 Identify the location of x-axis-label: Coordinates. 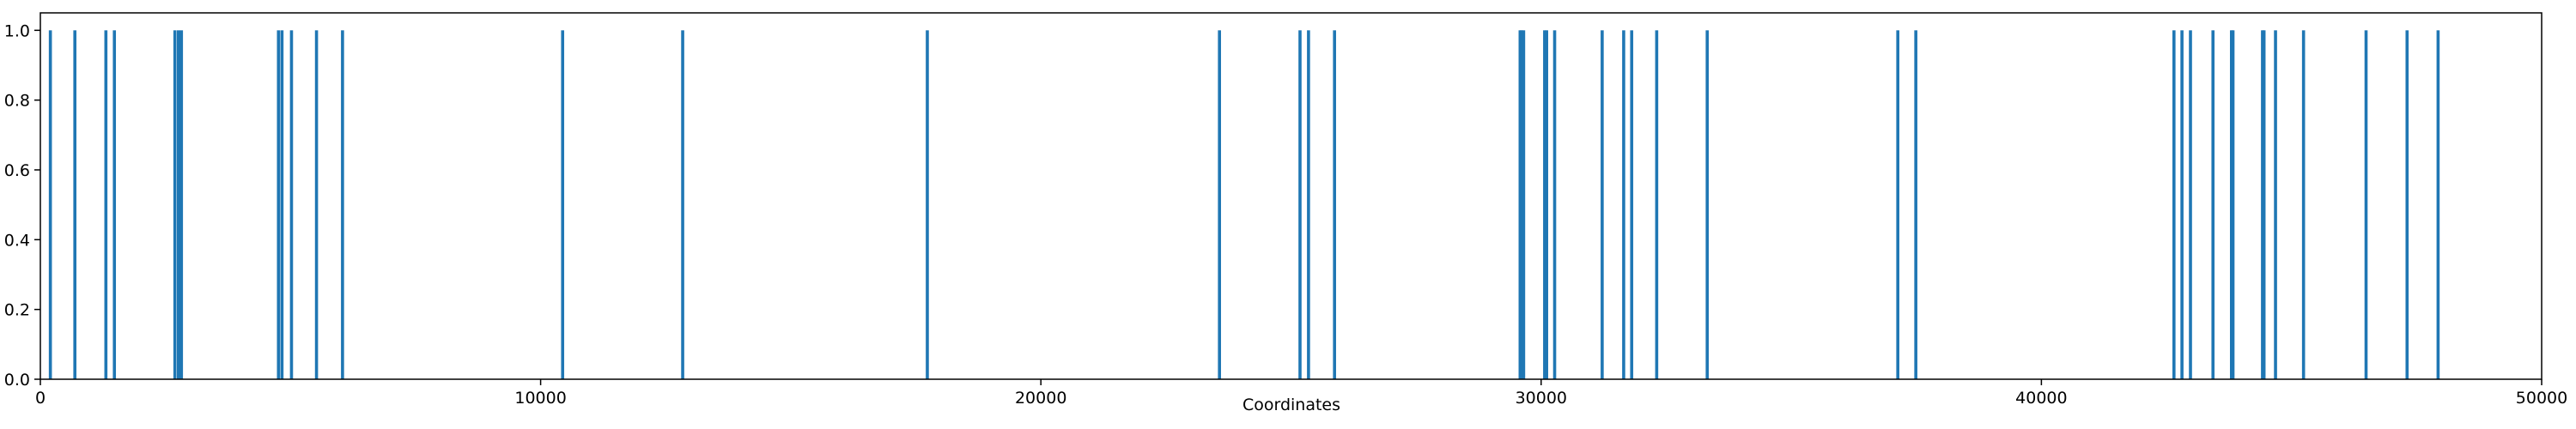
(1291, 405).